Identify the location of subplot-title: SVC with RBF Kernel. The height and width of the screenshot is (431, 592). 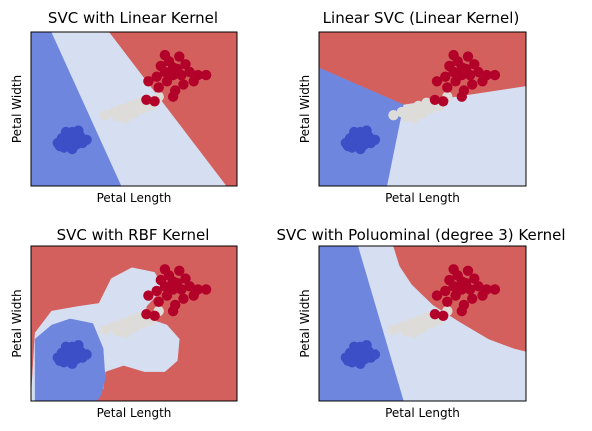
(133, 235).